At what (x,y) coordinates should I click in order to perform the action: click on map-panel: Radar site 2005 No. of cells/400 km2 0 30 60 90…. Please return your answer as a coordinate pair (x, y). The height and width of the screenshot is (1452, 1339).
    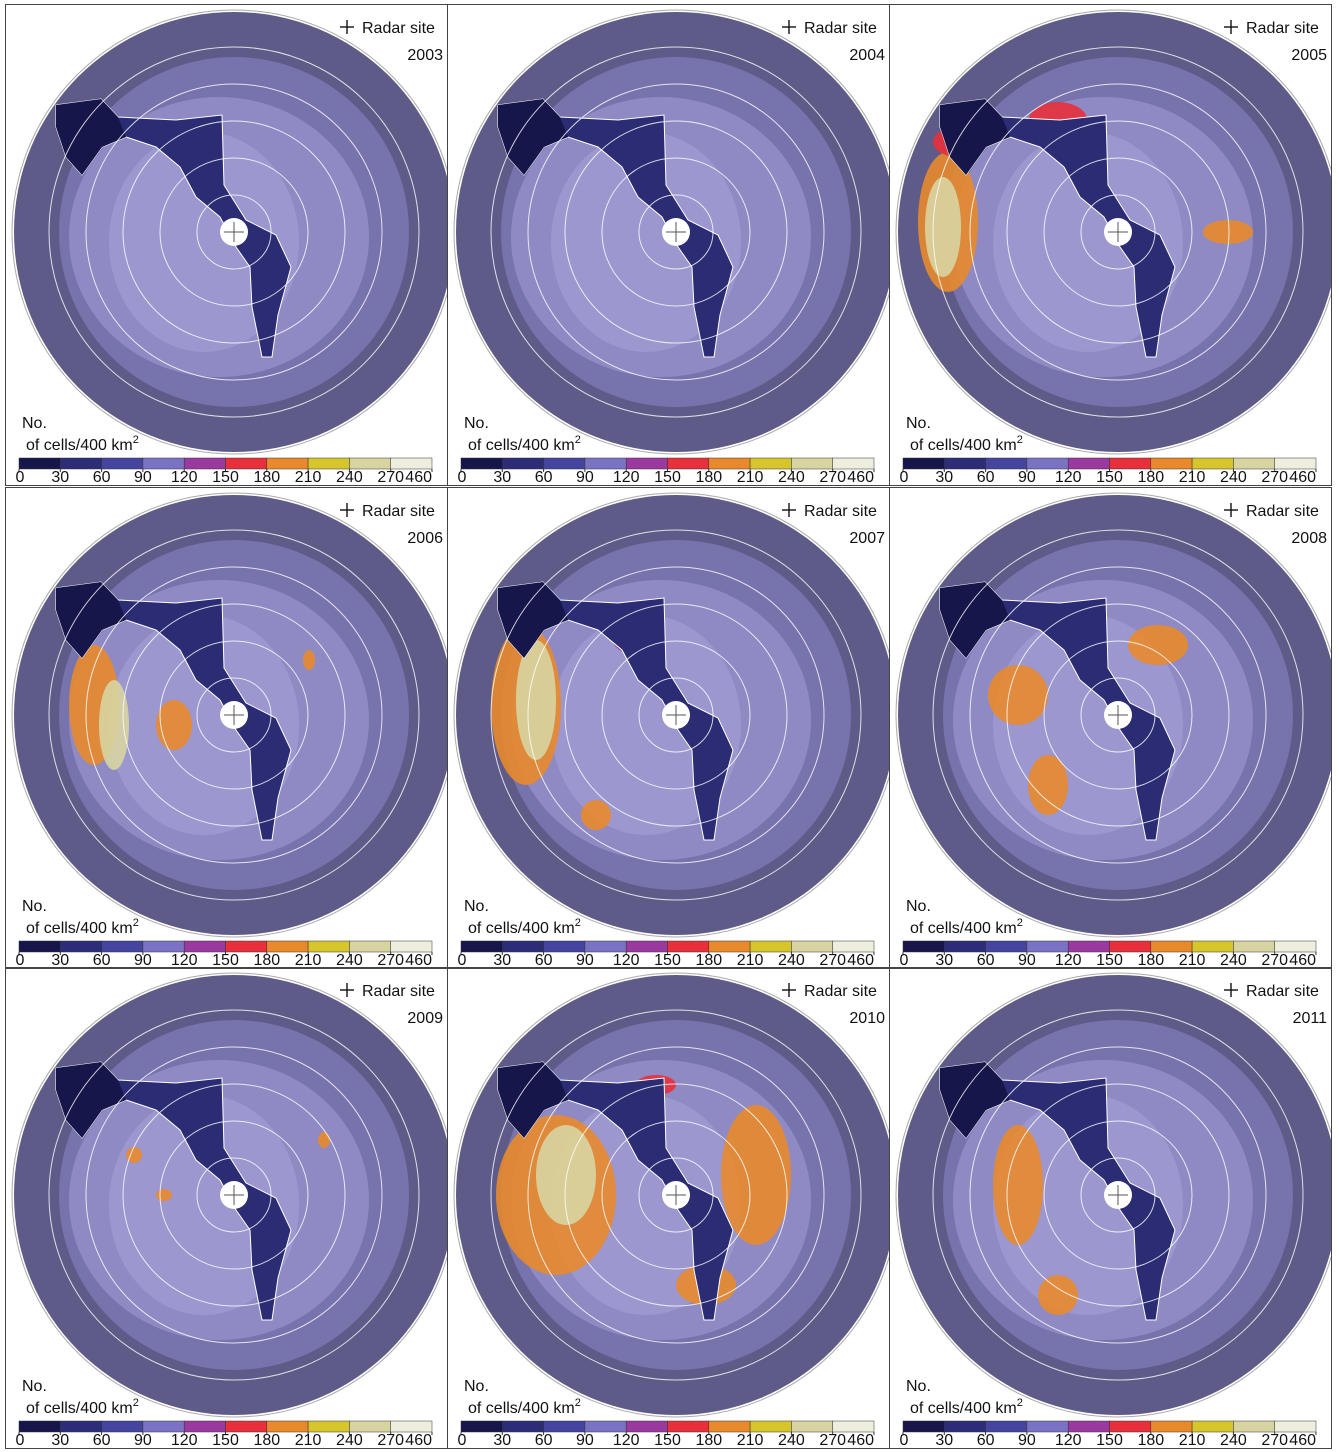
    Looking at the image, I should click on (1110, 245).